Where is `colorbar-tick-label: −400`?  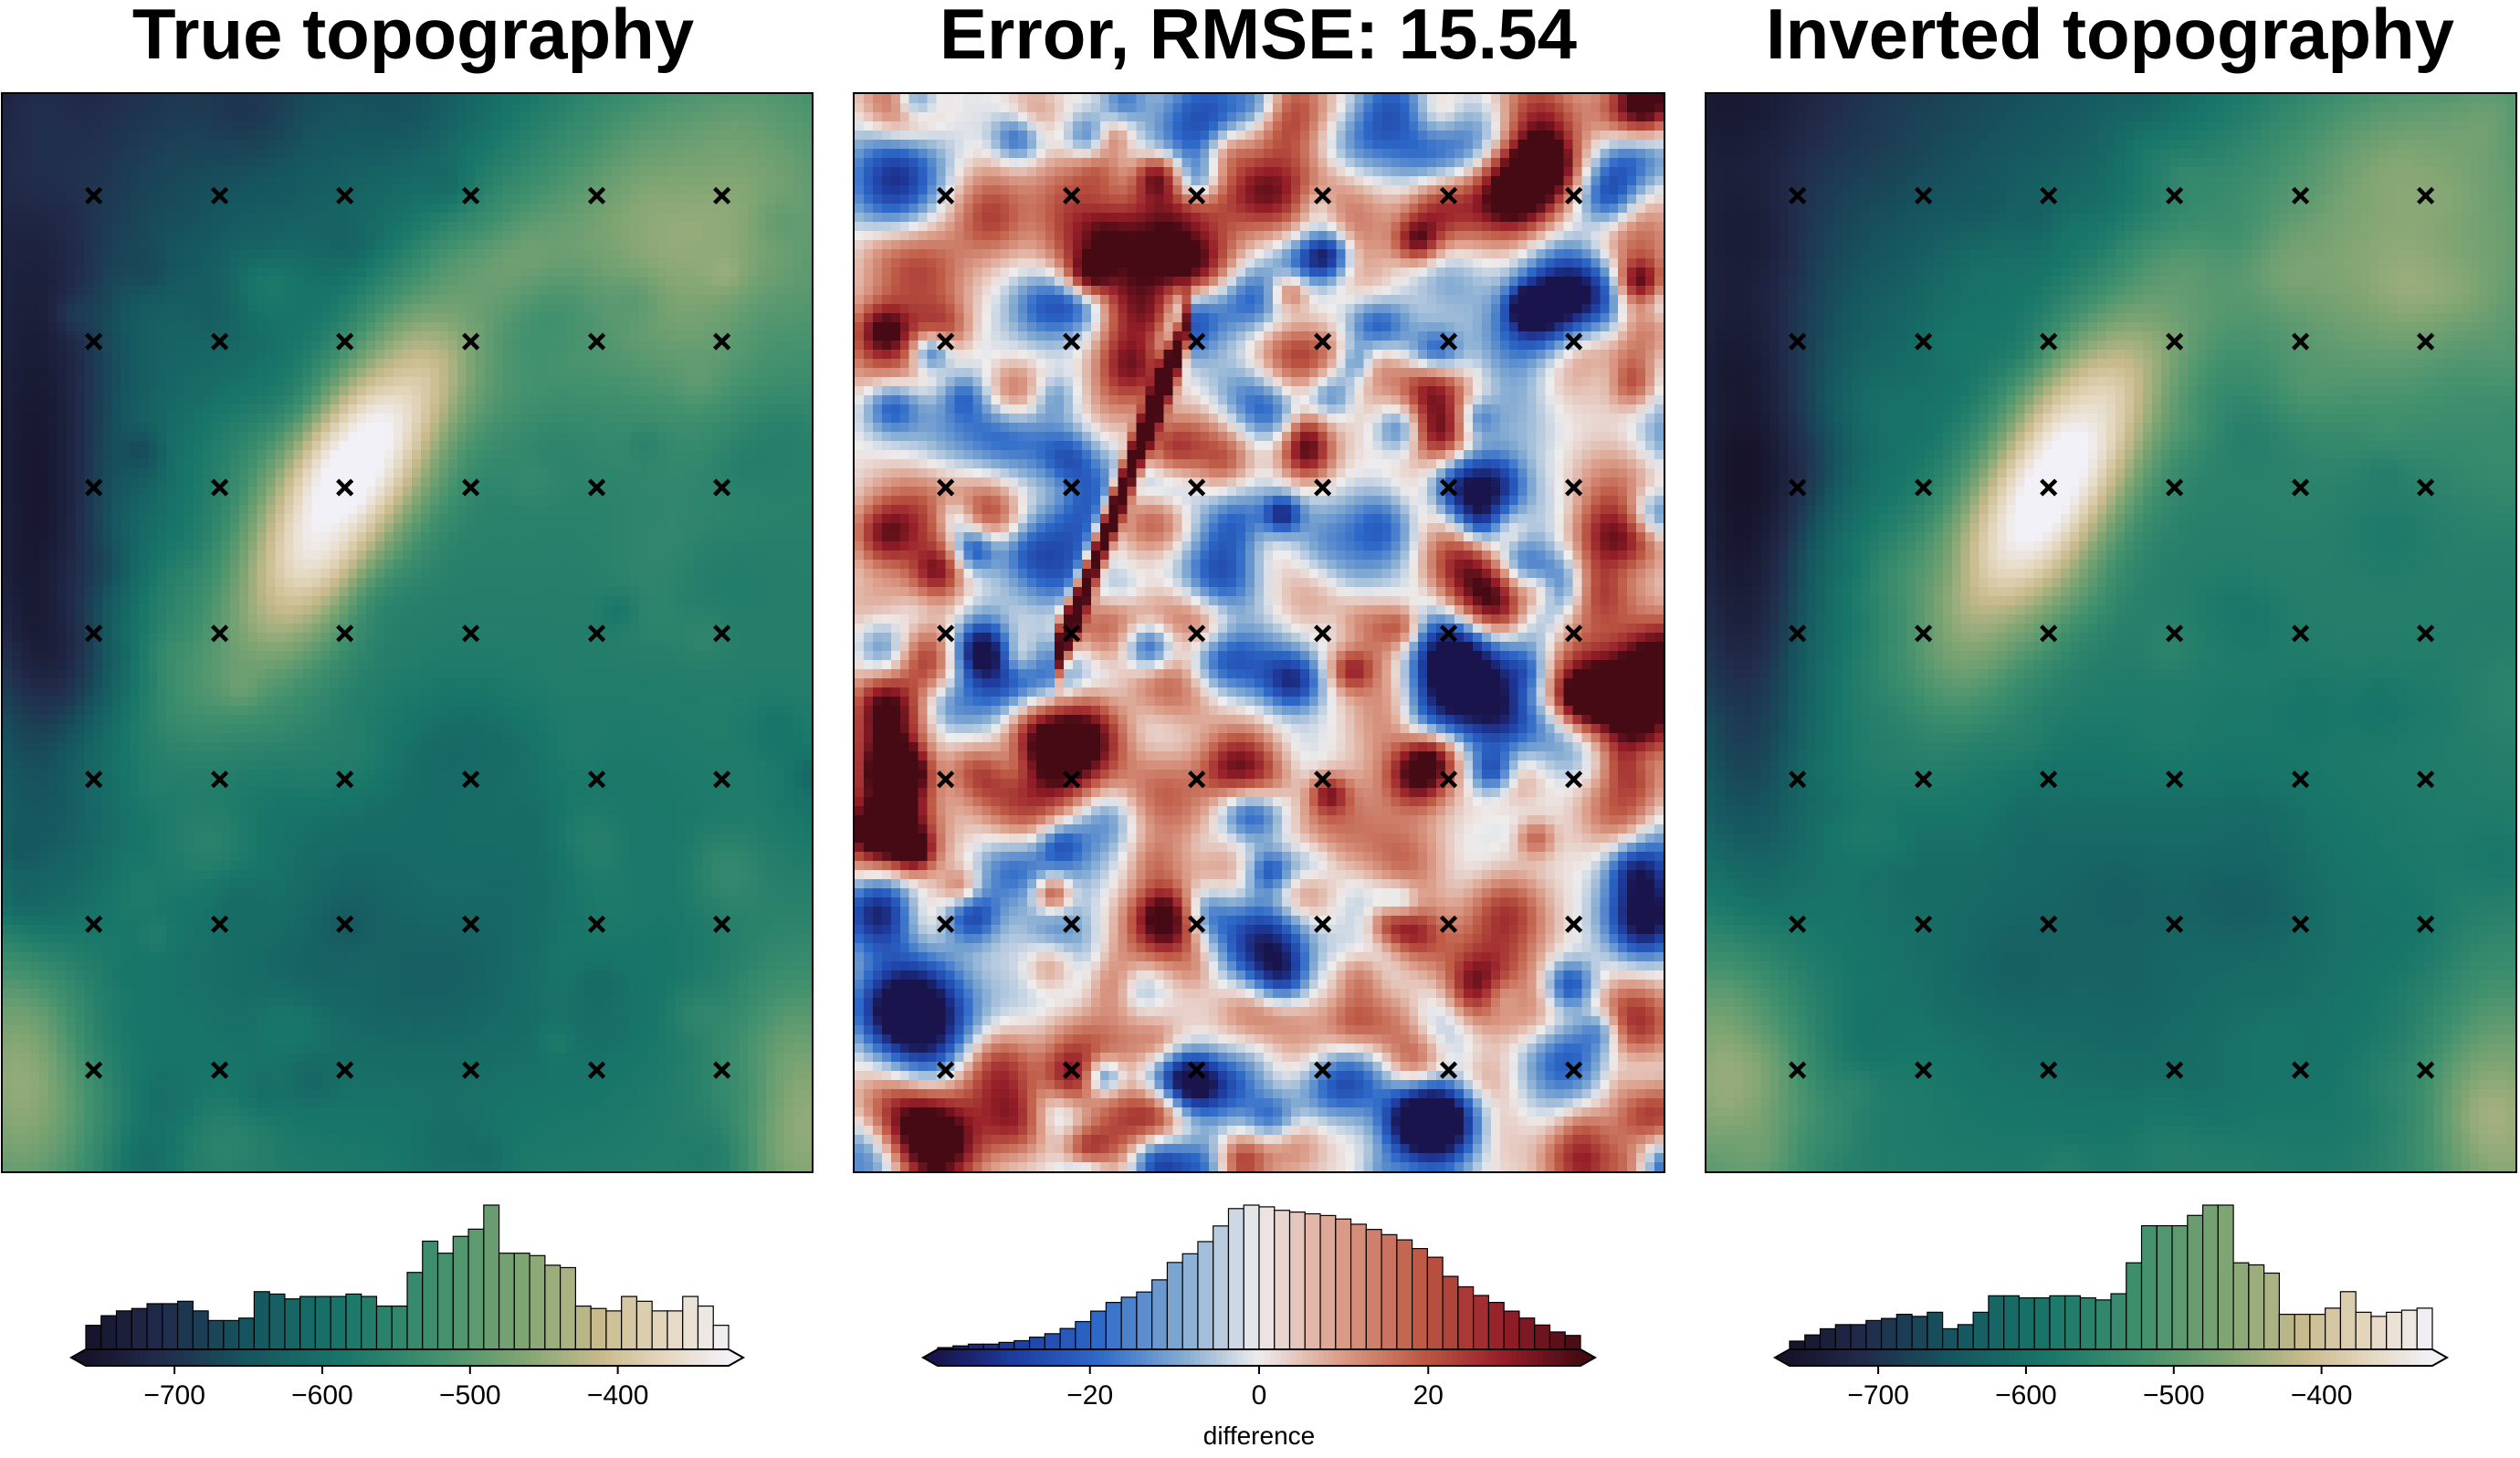 colorbar-tick-label: −400 is located at coordinates (2322, 1396).